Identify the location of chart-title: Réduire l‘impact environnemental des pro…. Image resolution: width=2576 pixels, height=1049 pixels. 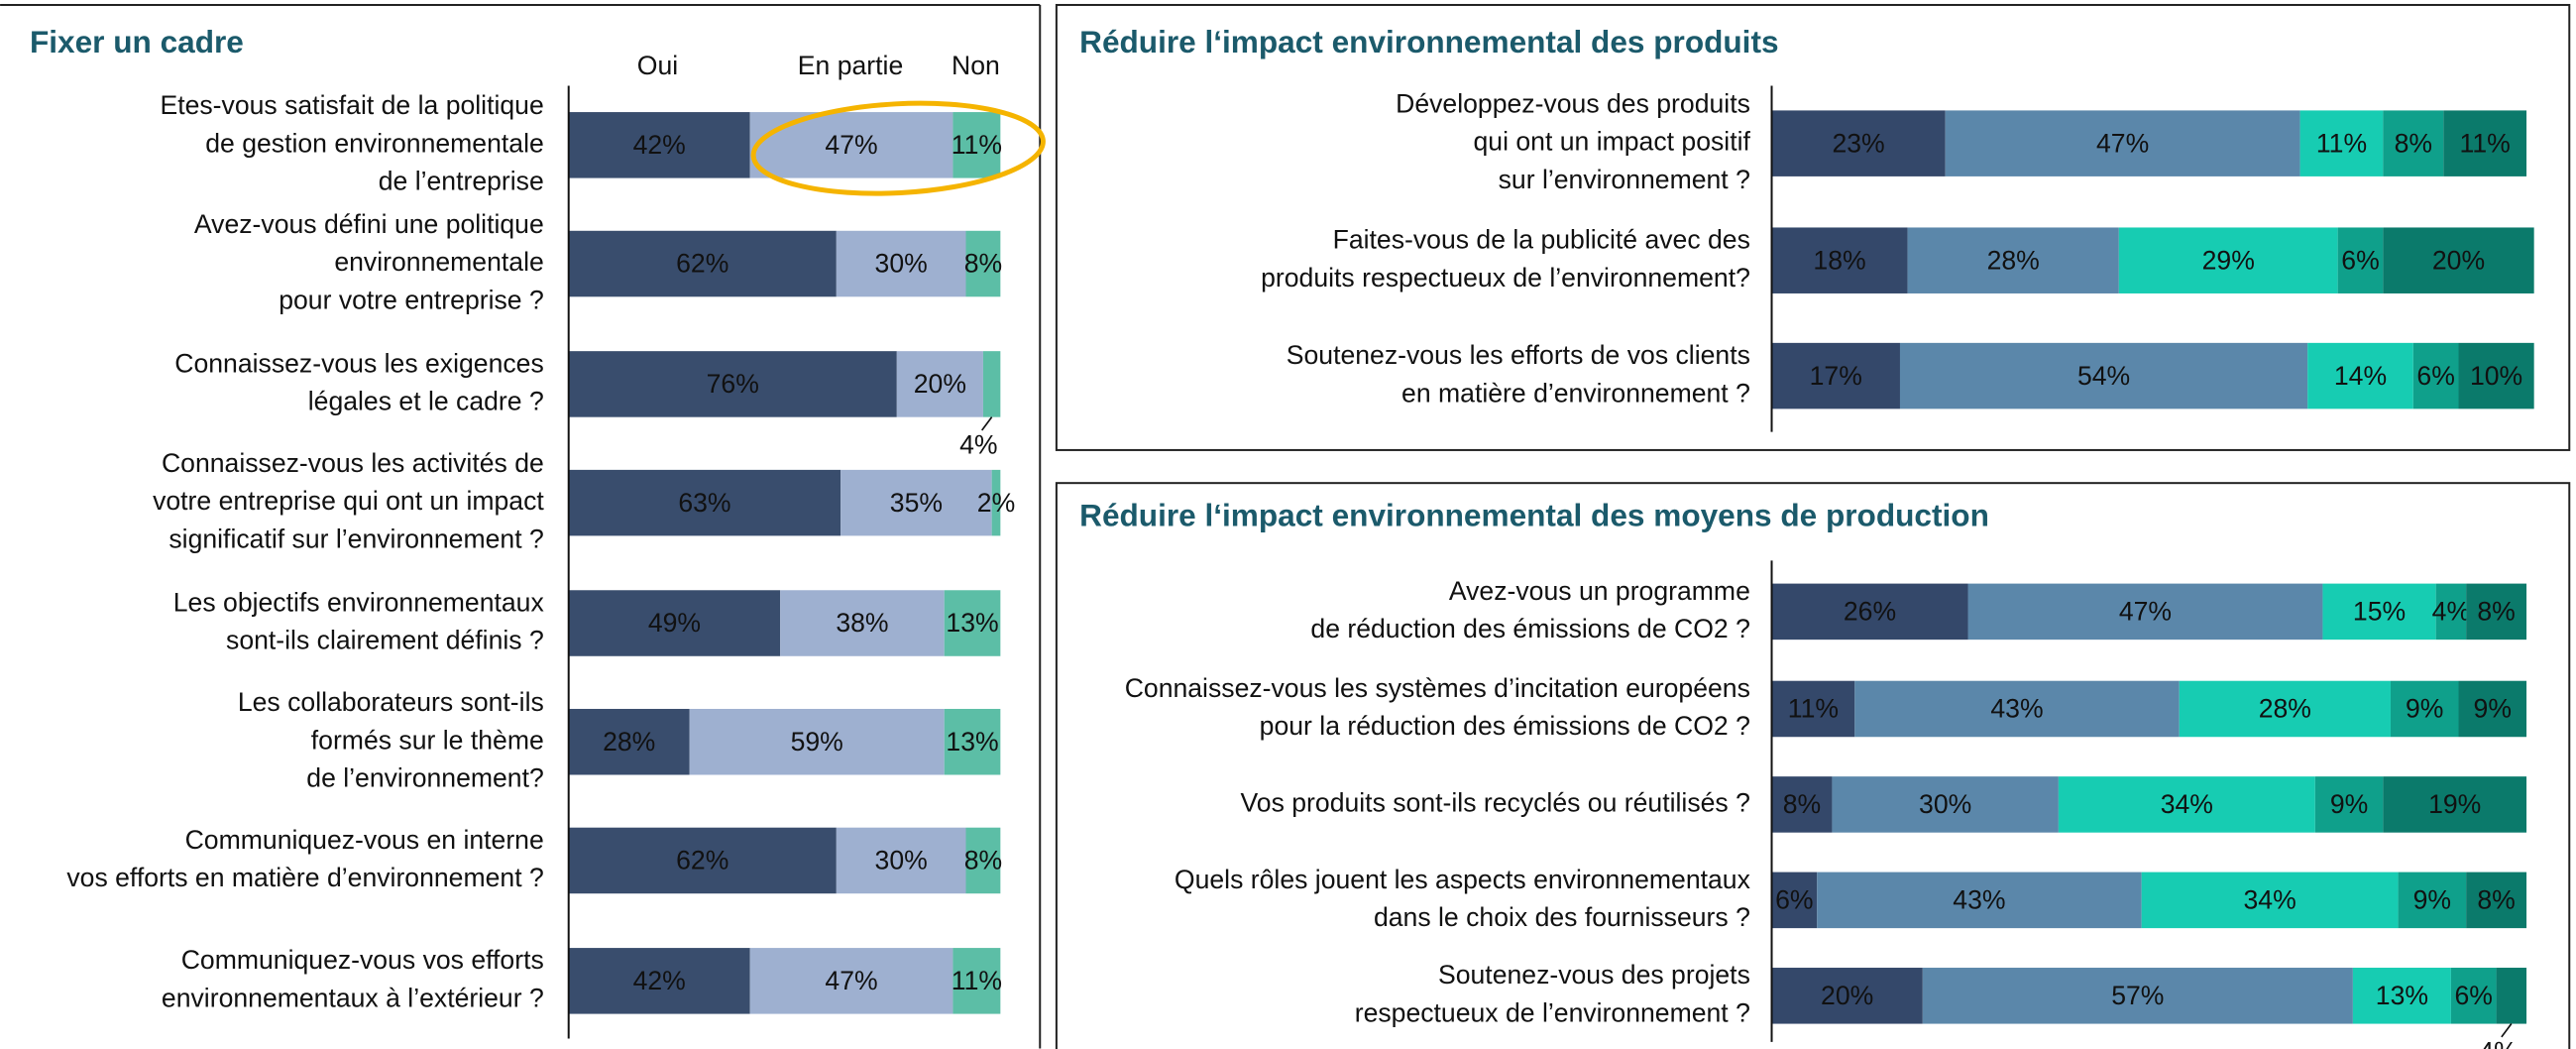
(1428, 41).